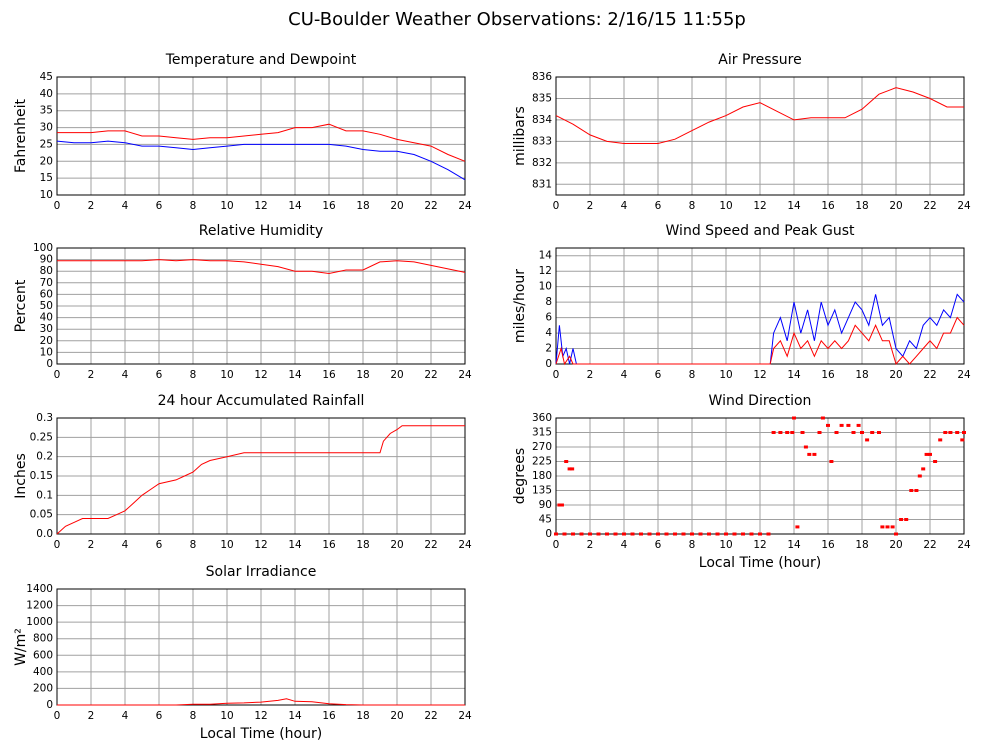 The image size is (999, 744). Describe the element at coordinates (43, 248) in the screenshot. I see `y-tick-label: 100` at that location.